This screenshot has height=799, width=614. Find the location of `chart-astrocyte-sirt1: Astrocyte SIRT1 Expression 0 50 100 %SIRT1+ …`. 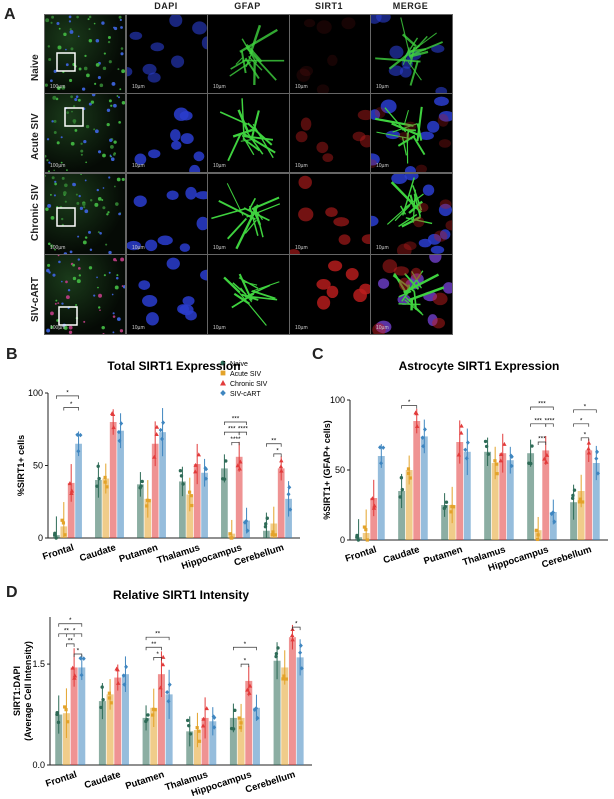

chart-astrocyte-sirt1: Astrocyte SIRT1 Expression 0 50 100 %SIRT1+ … is located at coordinates (465, 466).